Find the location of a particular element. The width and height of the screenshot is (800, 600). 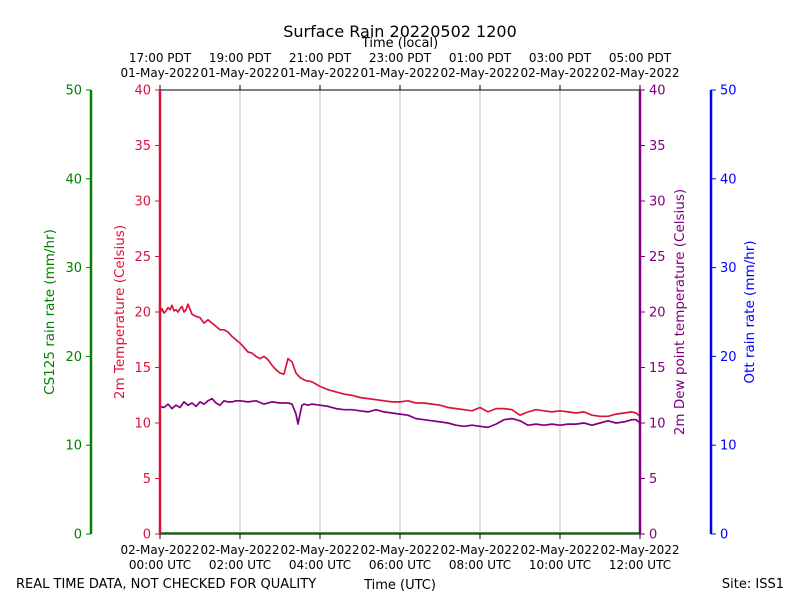

axis-temperature: 0 5 10 15 20 25 30 35 40 is located at coordinates (148, 313).